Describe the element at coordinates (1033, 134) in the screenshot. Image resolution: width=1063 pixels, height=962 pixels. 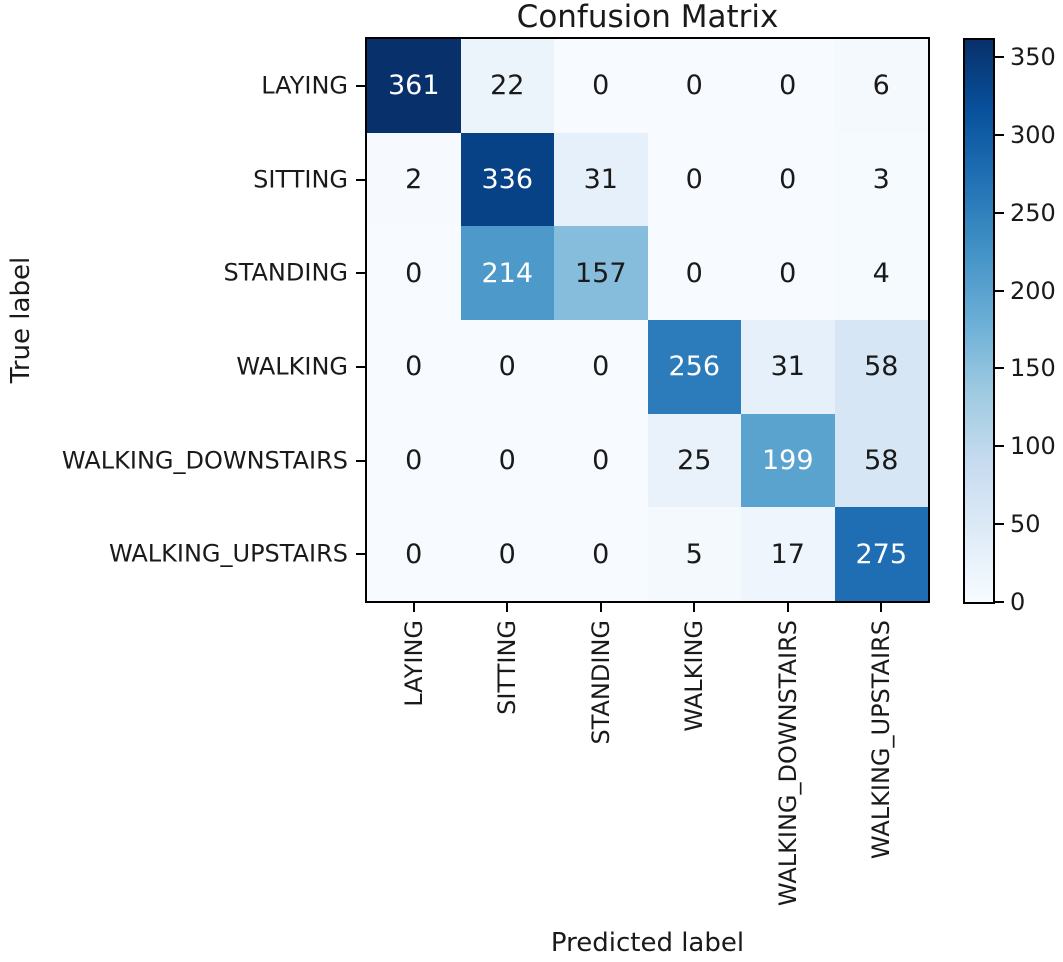
I see `colorbar-tick-label: 300` at that location.